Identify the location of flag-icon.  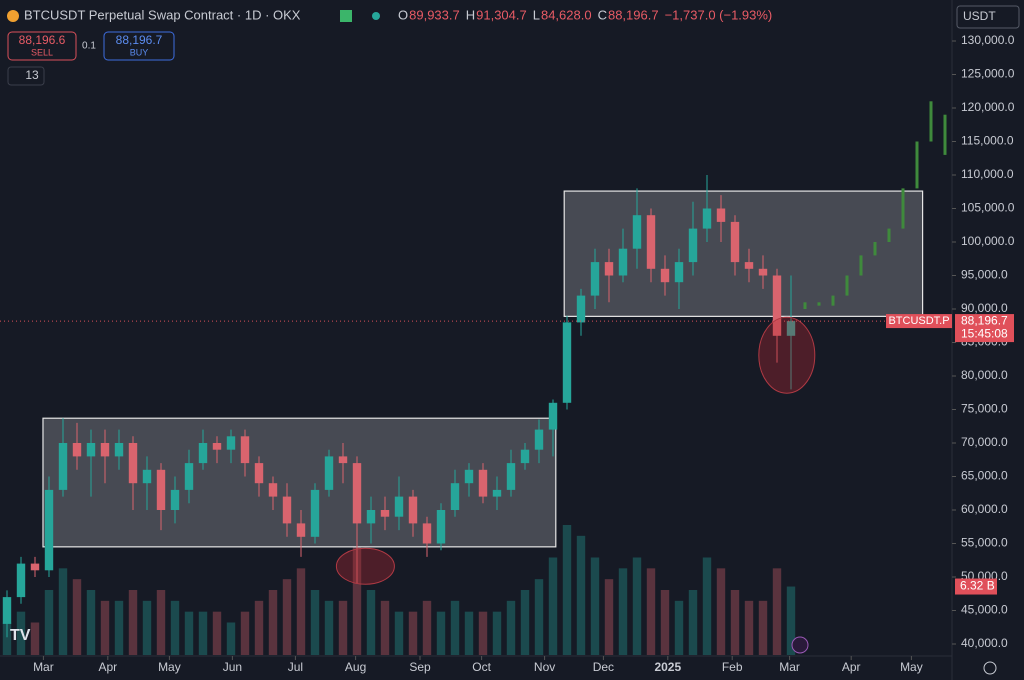
(346, 16).